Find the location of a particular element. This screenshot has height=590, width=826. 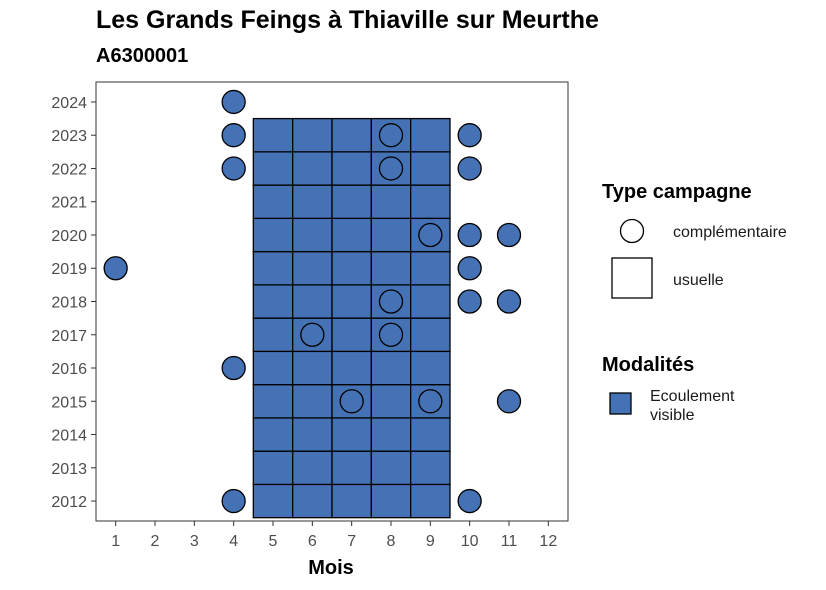

y-tick-label-2014: 2014 is located at coordinates (69, 436).